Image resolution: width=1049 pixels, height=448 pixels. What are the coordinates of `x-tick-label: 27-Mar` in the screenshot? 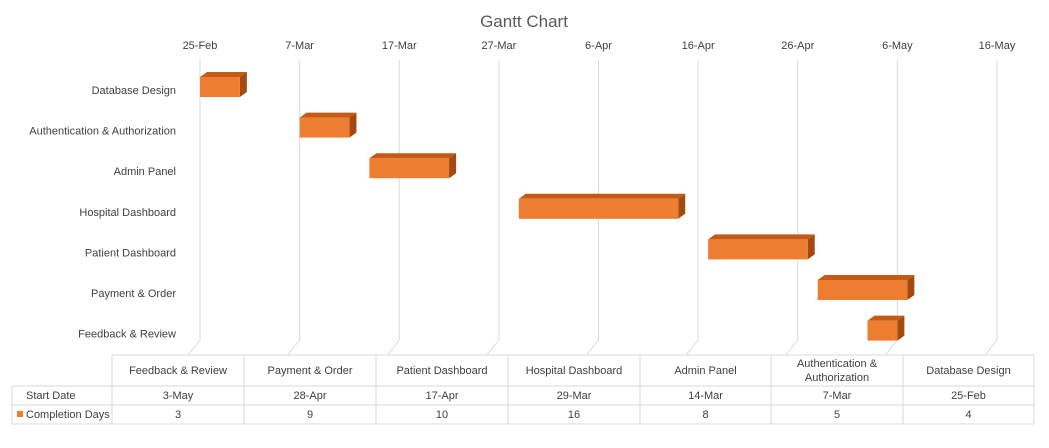 It's located at (498, 46).